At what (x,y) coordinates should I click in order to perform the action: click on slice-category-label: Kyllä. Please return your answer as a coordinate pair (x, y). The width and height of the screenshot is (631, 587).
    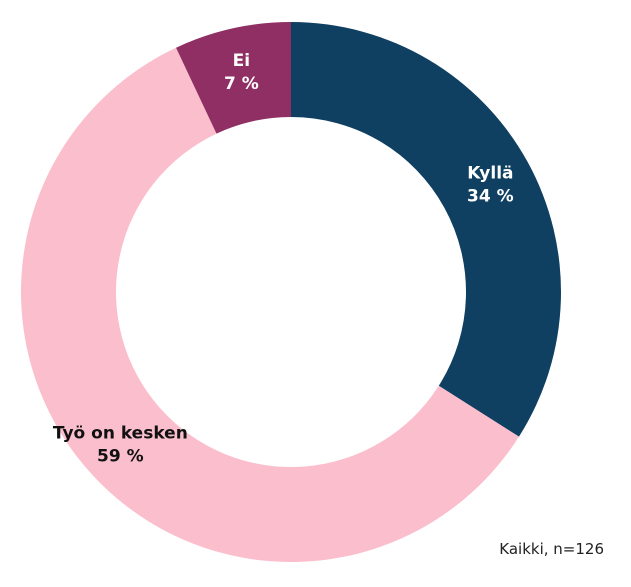
    Looking at the image, I should click on (490, 173).